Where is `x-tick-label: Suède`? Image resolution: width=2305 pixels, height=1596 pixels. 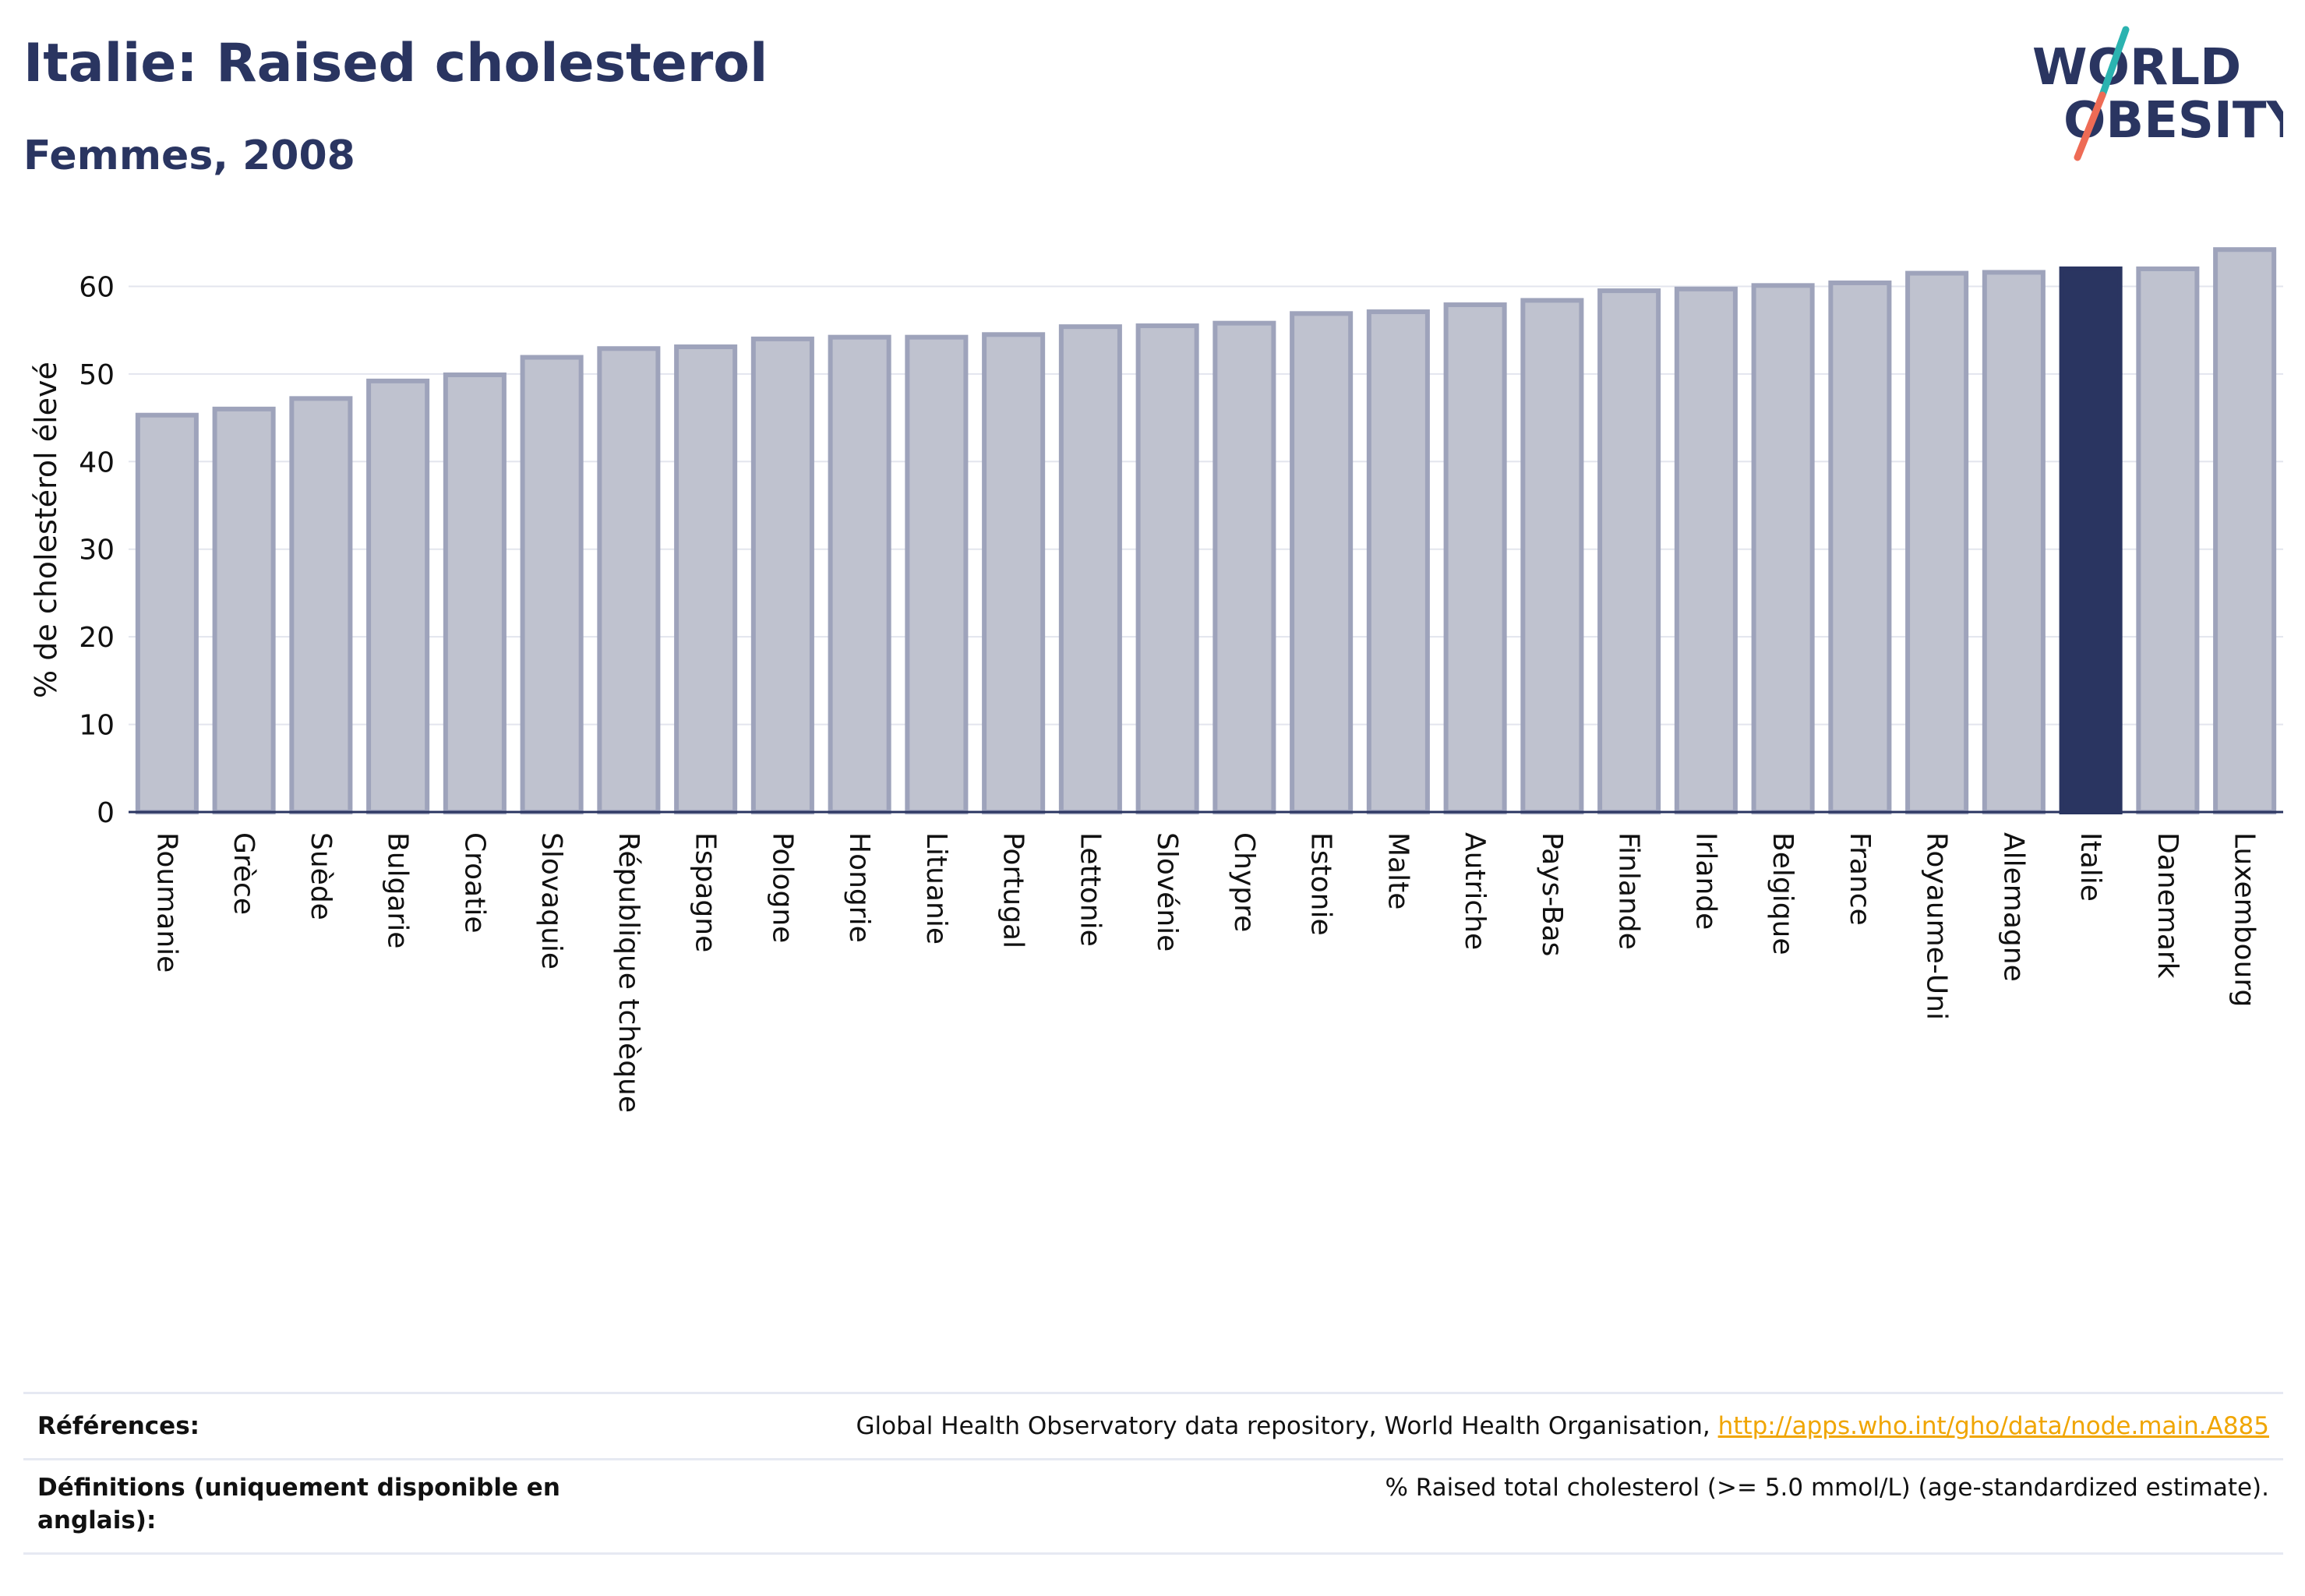
x-tick-label: Suède is located at coordinates (321, 876).